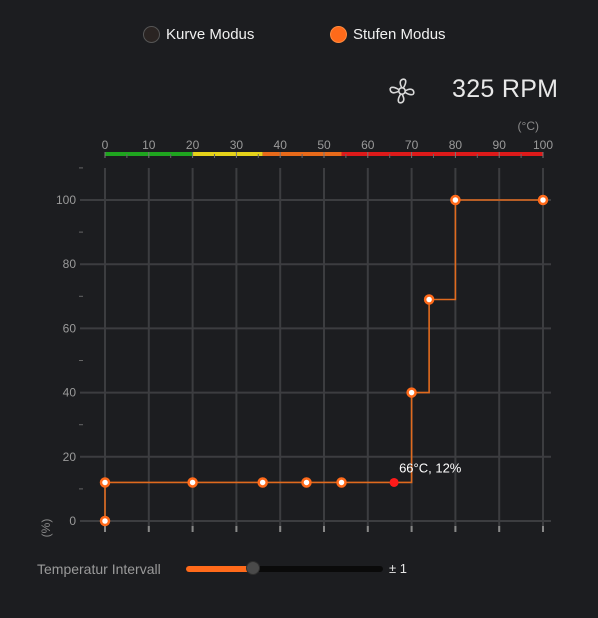 The image size is (598, 618). Describe the element at coordinates (528, 126) in the screenshot. I see `x-unit-label: (°C)` at that location.